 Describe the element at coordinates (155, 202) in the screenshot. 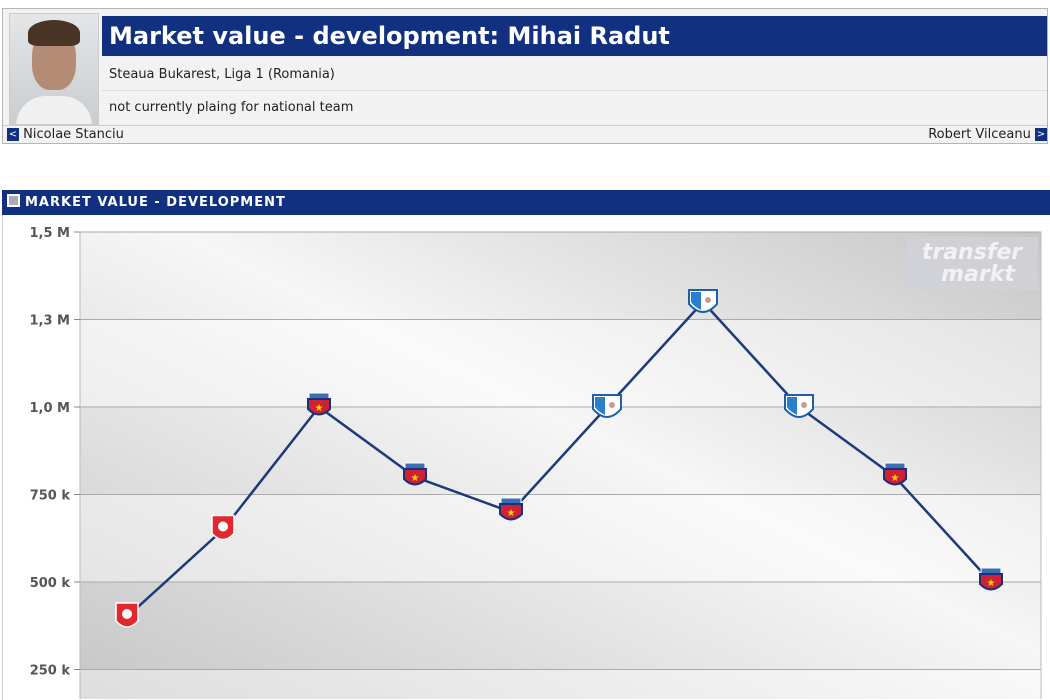

I see `section-title: MARKET VALUE - DEVELOPMENT` at that location.